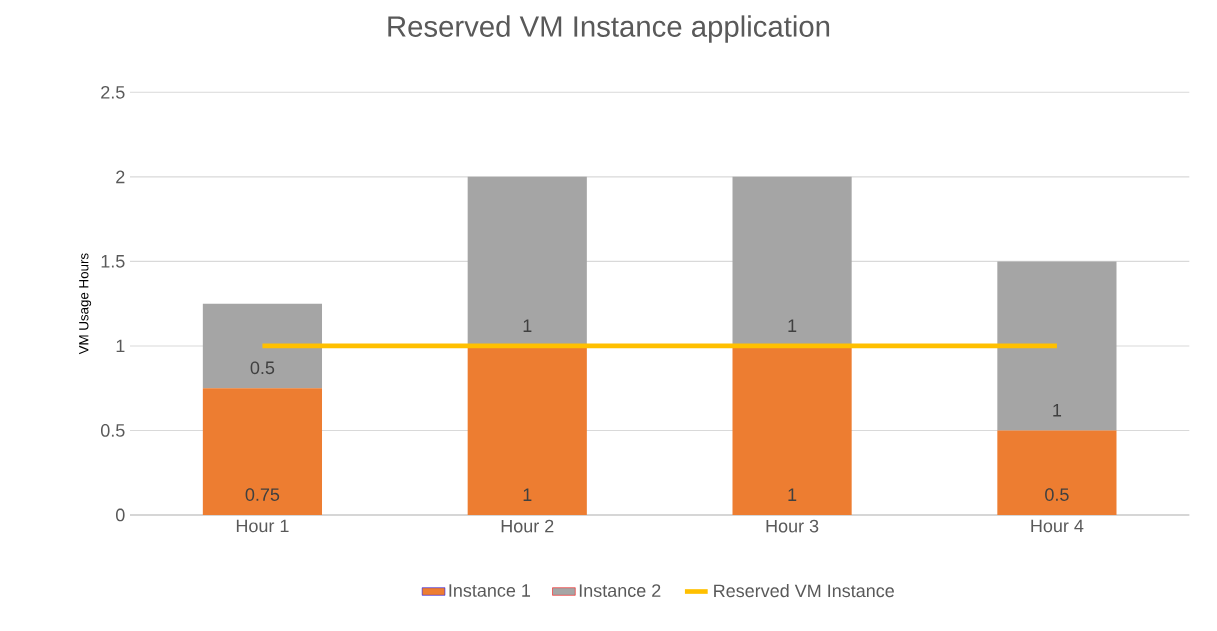  I want to click on y-tick-label: 1, so click(120, 346).